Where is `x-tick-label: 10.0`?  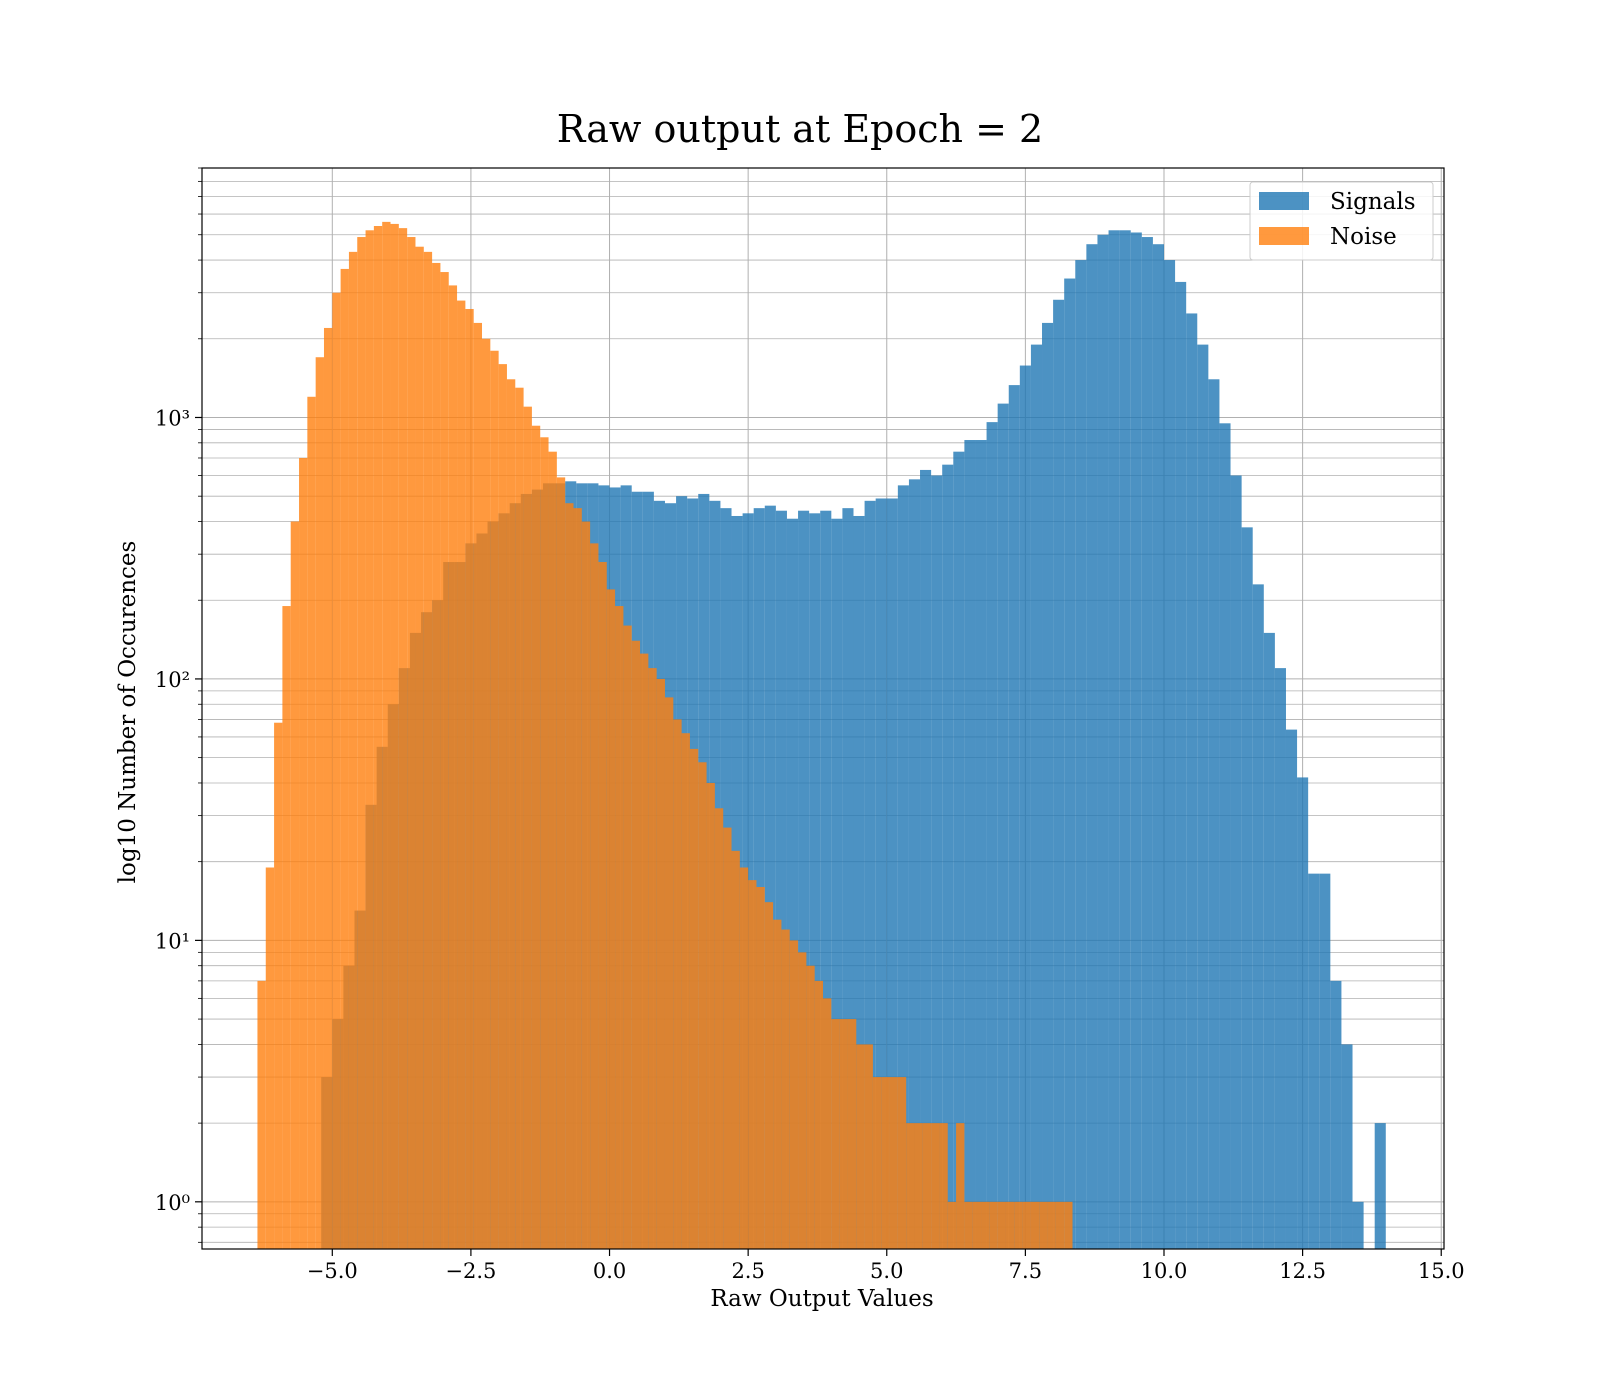 x-tick-label: 10.0 is located at coordinates (1164, 1271).